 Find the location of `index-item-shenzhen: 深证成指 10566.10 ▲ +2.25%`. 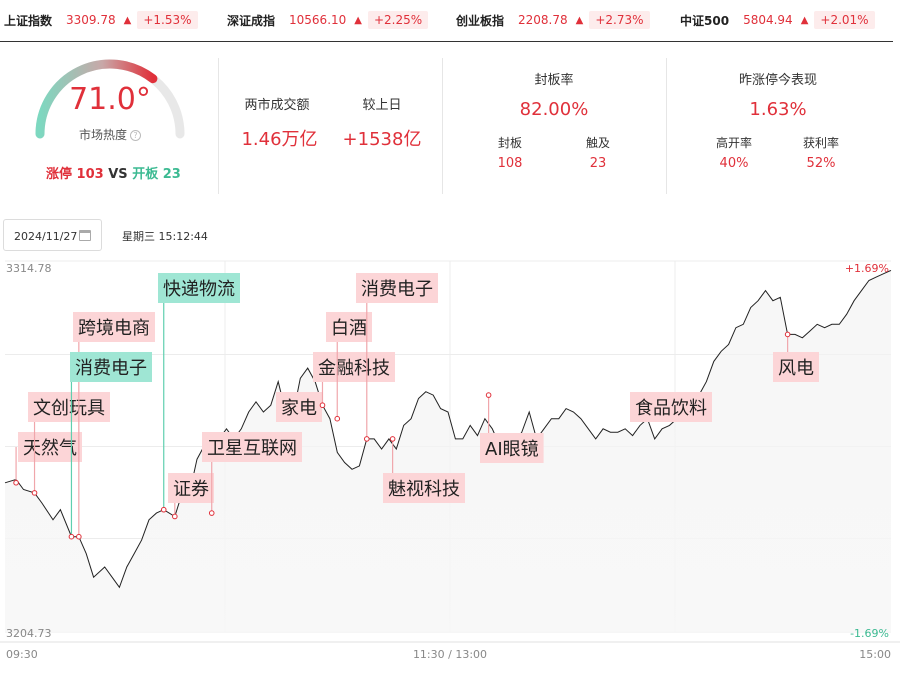

index-item-shenzhen: 深证成指 10566.10 ▲ +2.25% is located at coordinates (328, 20).